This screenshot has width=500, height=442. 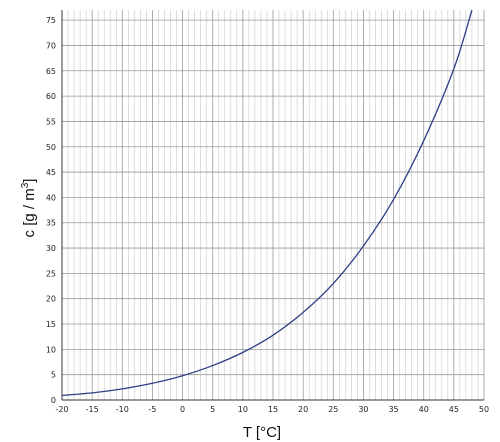 What do you see at coordinates (363, 409) in the screenshot?
I see `x-tick-label: 30` at bounding box center [363, 409].